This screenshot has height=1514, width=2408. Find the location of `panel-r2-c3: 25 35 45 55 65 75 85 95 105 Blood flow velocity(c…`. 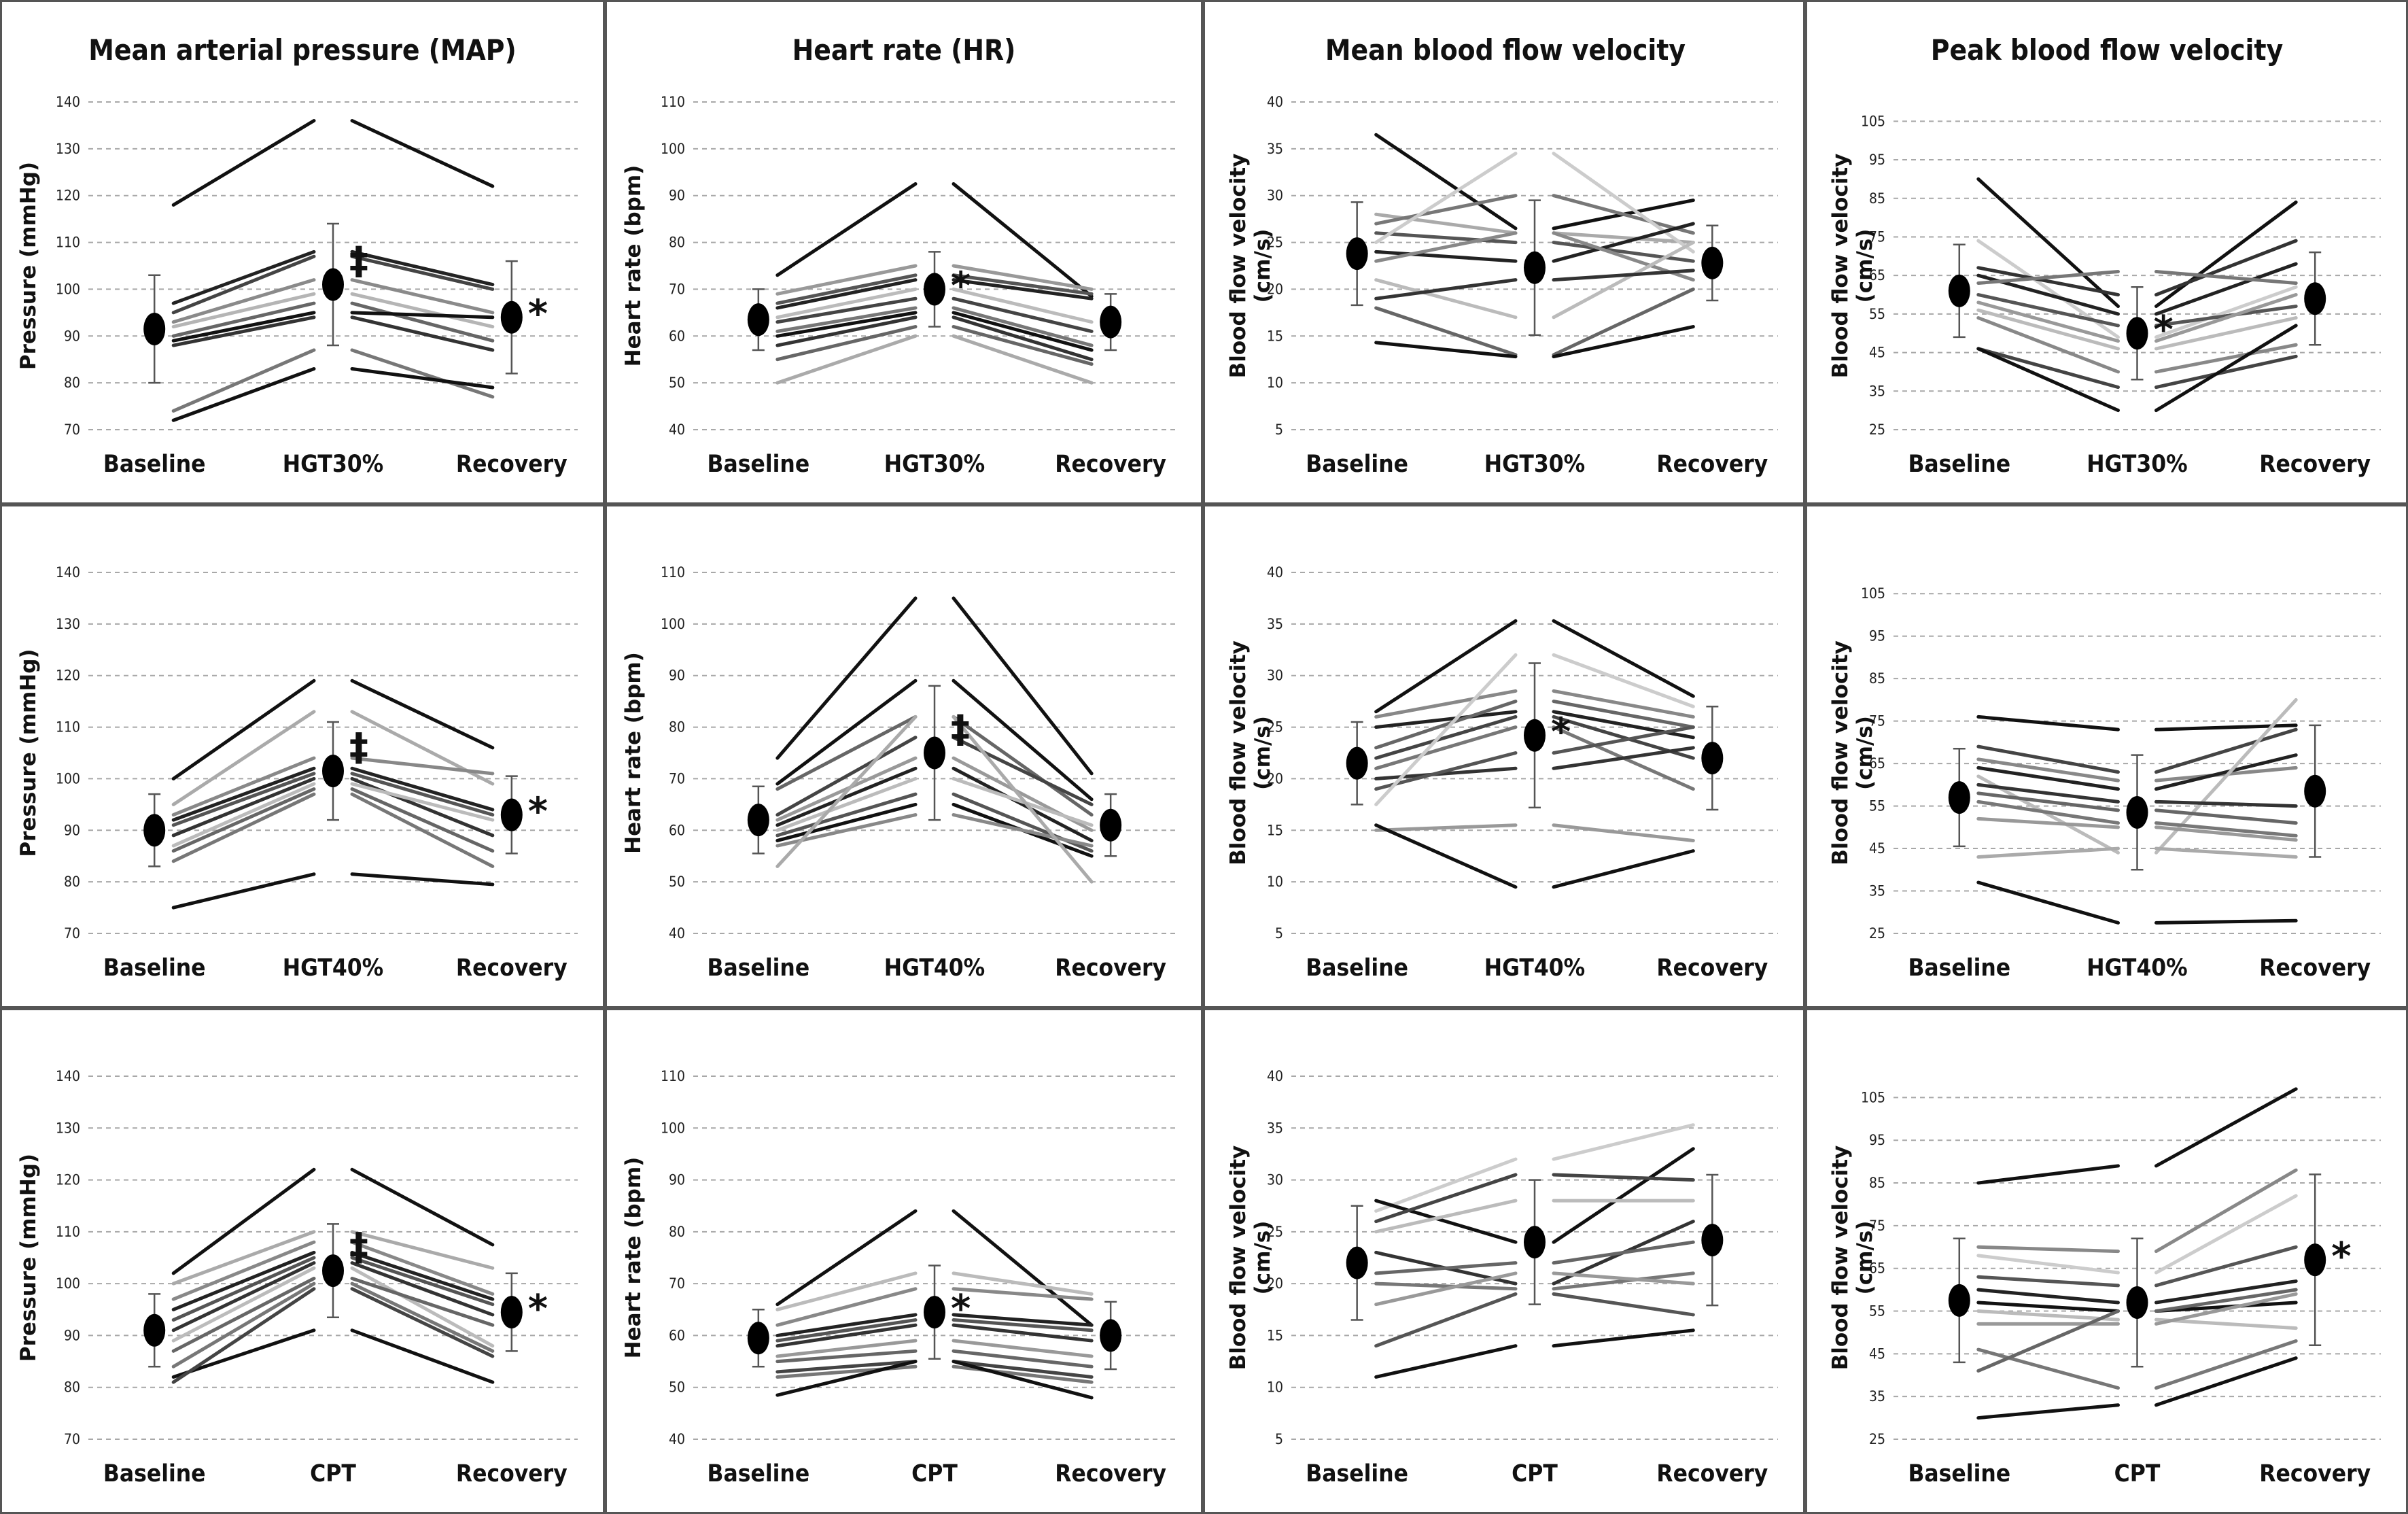

panel-r2-c3: 25 35 45 55 65 75 85 95 105 Blood flow velocity(c… is located at coordinates (2106, 1261).